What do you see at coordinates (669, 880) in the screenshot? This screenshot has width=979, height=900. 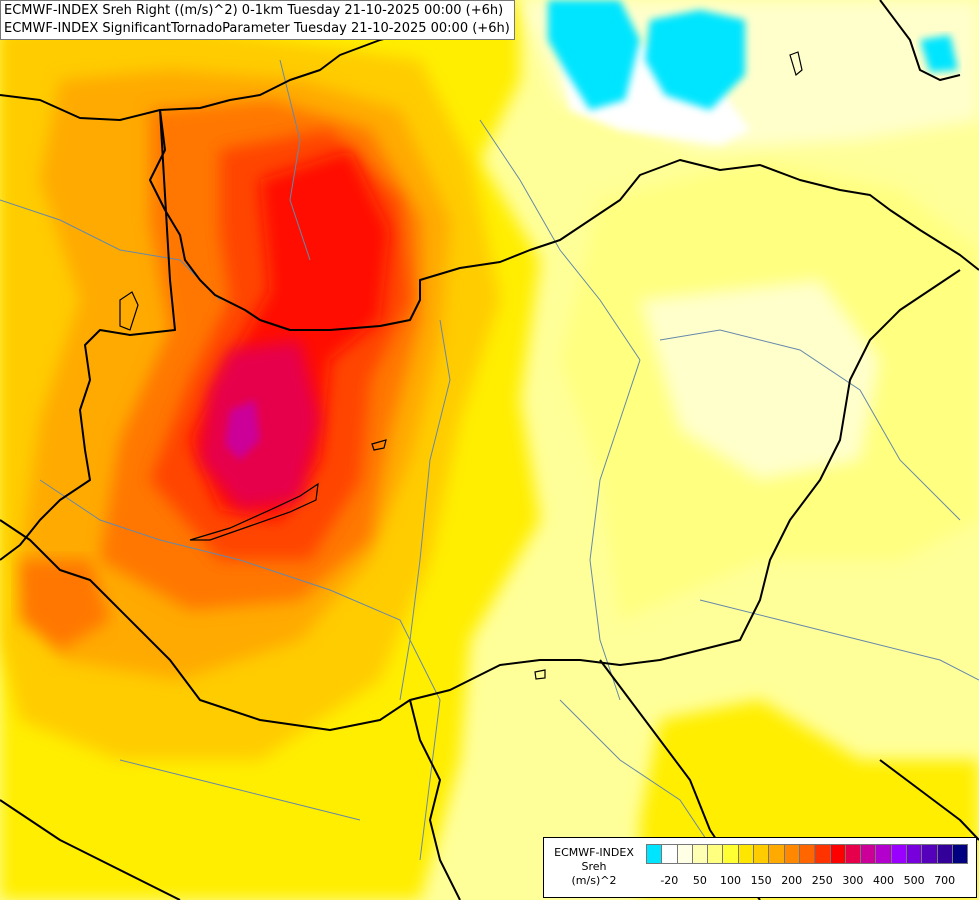 I see `legend-tick-label: -20` at bounding box center [669, 880].